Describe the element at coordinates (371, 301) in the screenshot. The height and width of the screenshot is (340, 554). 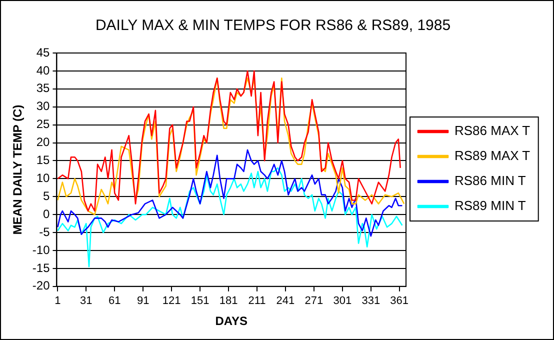
I see `x-tick-label: 331` at that location.